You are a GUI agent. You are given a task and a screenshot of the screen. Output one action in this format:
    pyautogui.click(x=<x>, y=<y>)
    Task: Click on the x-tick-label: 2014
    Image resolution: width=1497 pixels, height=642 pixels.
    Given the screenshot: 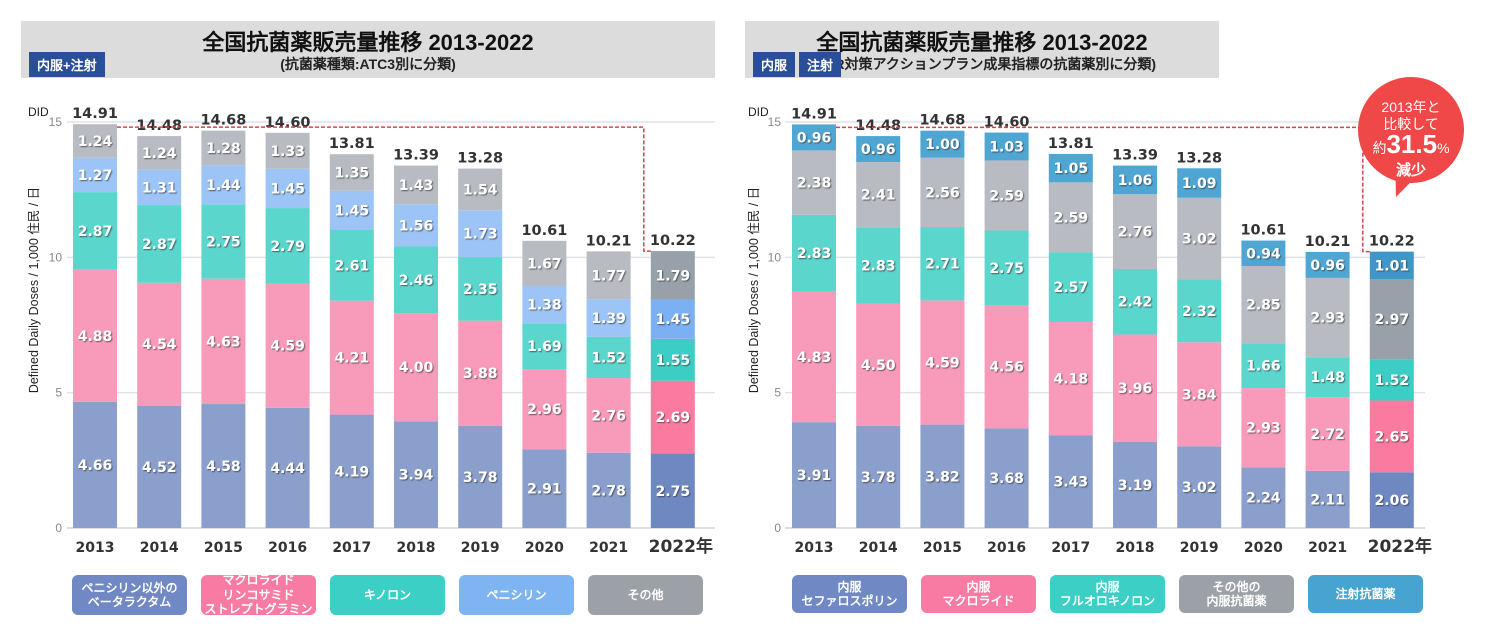 What is the action you would take?
    pyautogui.click(x=878, y=548)
    